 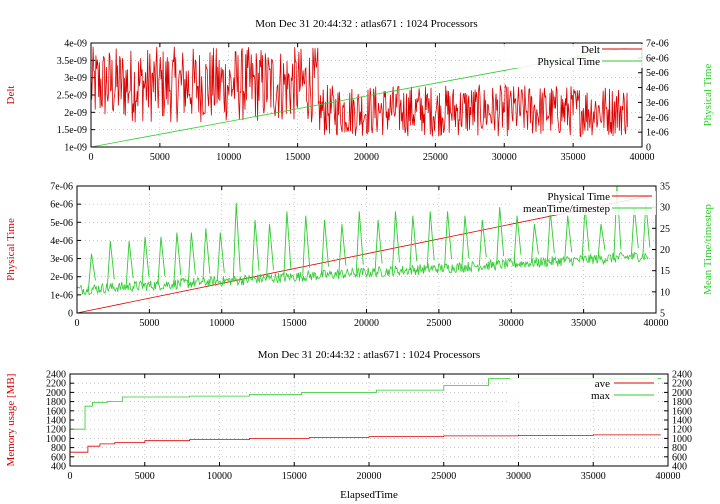 I want to click on legend-label: Physical Time, so click(x=568, y=62).